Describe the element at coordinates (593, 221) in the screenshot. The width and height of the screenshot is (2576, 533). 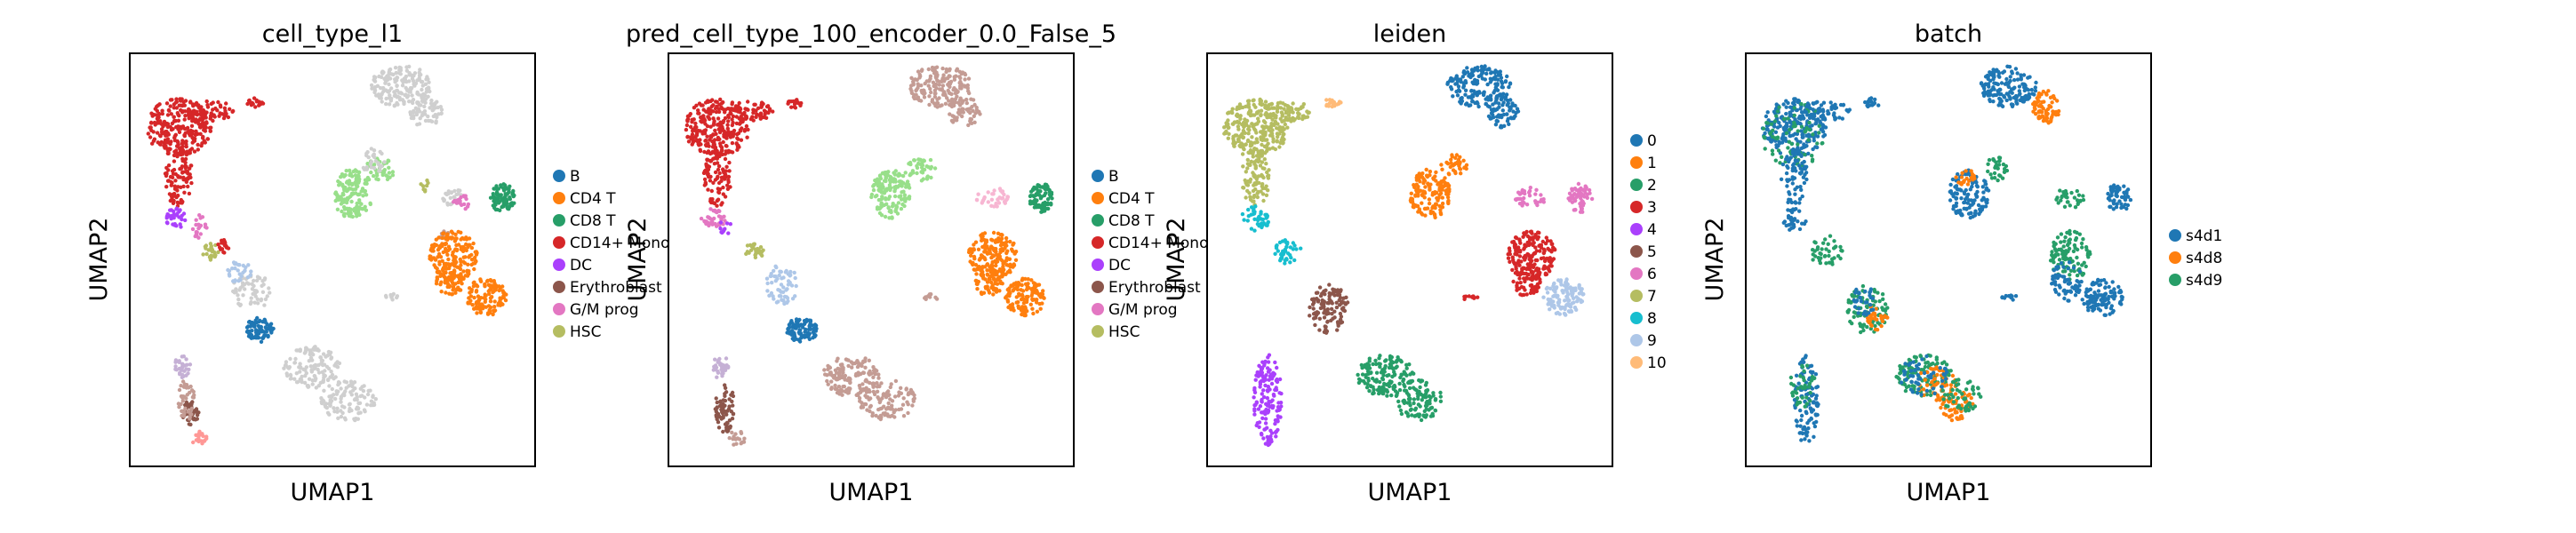
I see `legend-label: CD8 T` at that location.